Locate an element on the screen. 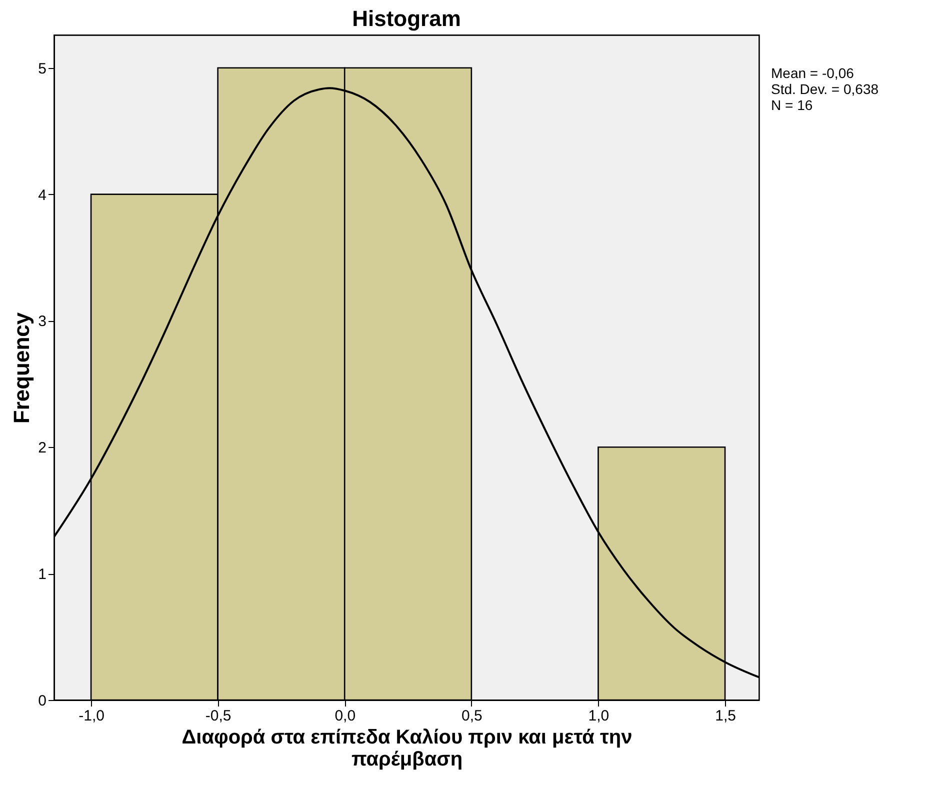 Image resolution: width=929 pixels, height=810 pixels. x-tick-label: 1,0 is located at coordinates (599, 716).